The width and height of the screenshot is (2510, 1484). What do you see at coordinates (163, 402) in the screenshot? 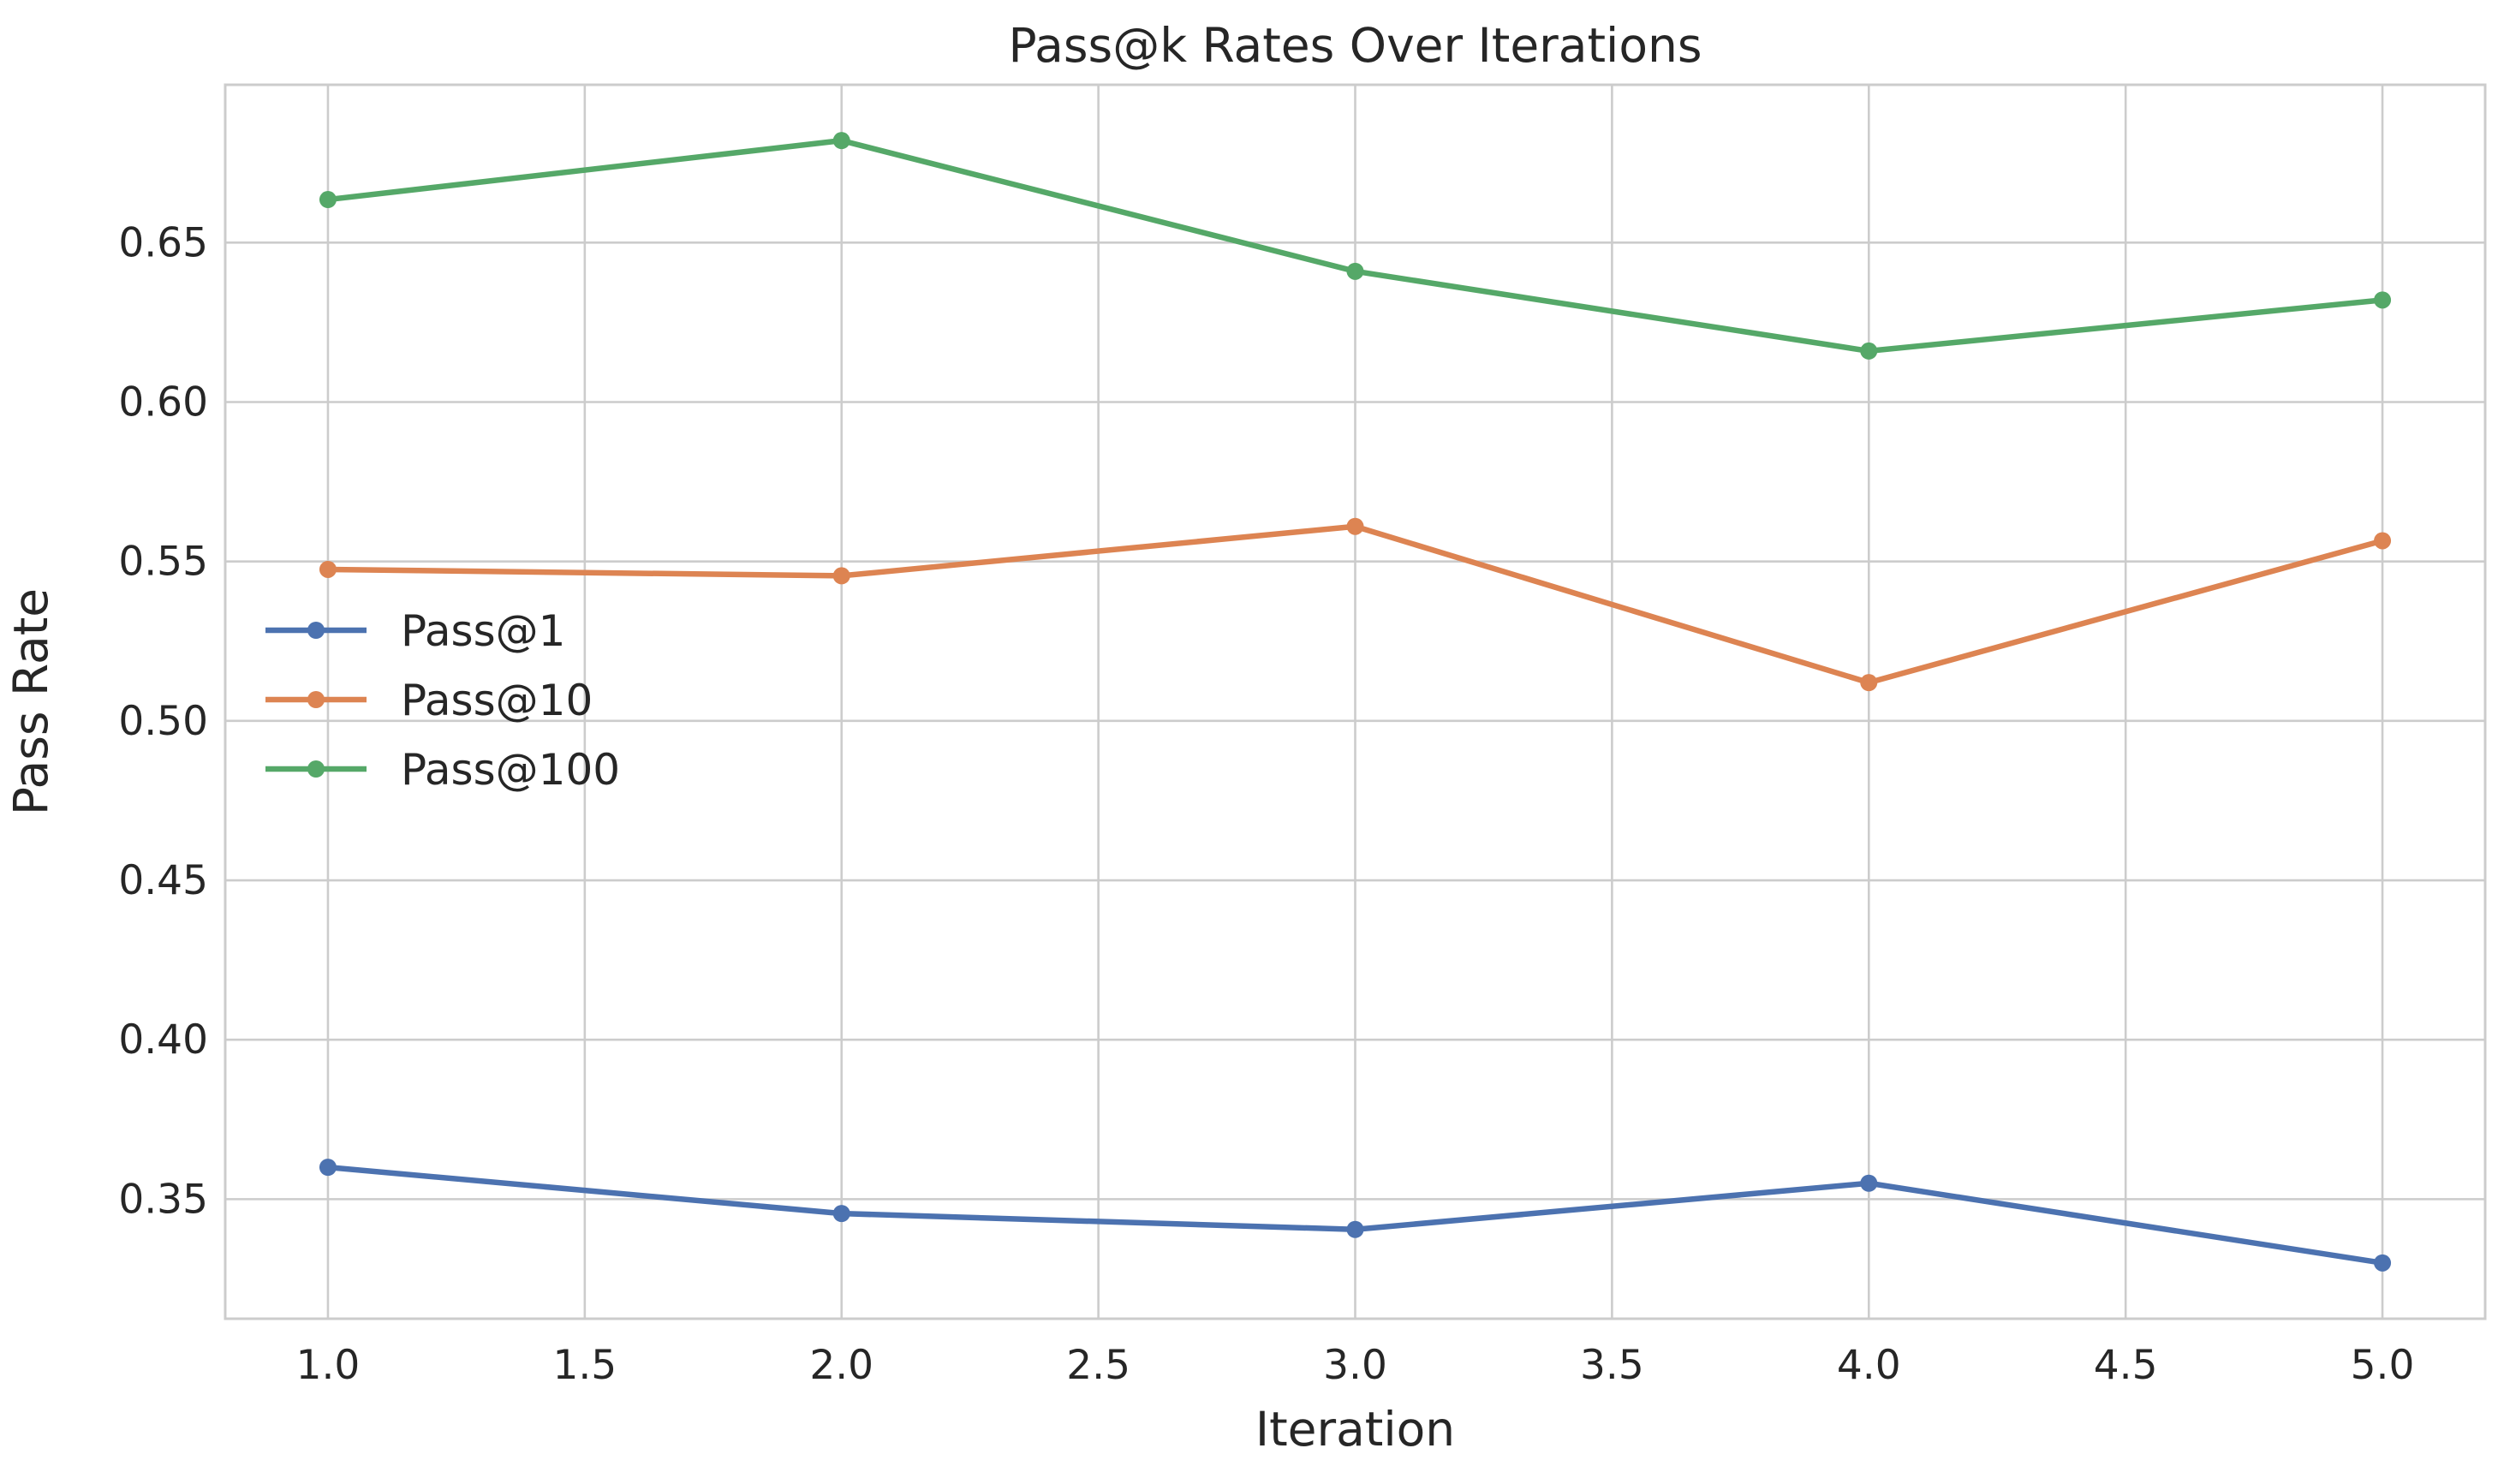
I see `y-tick-label: 0.60` at bounding box center [163, 402].